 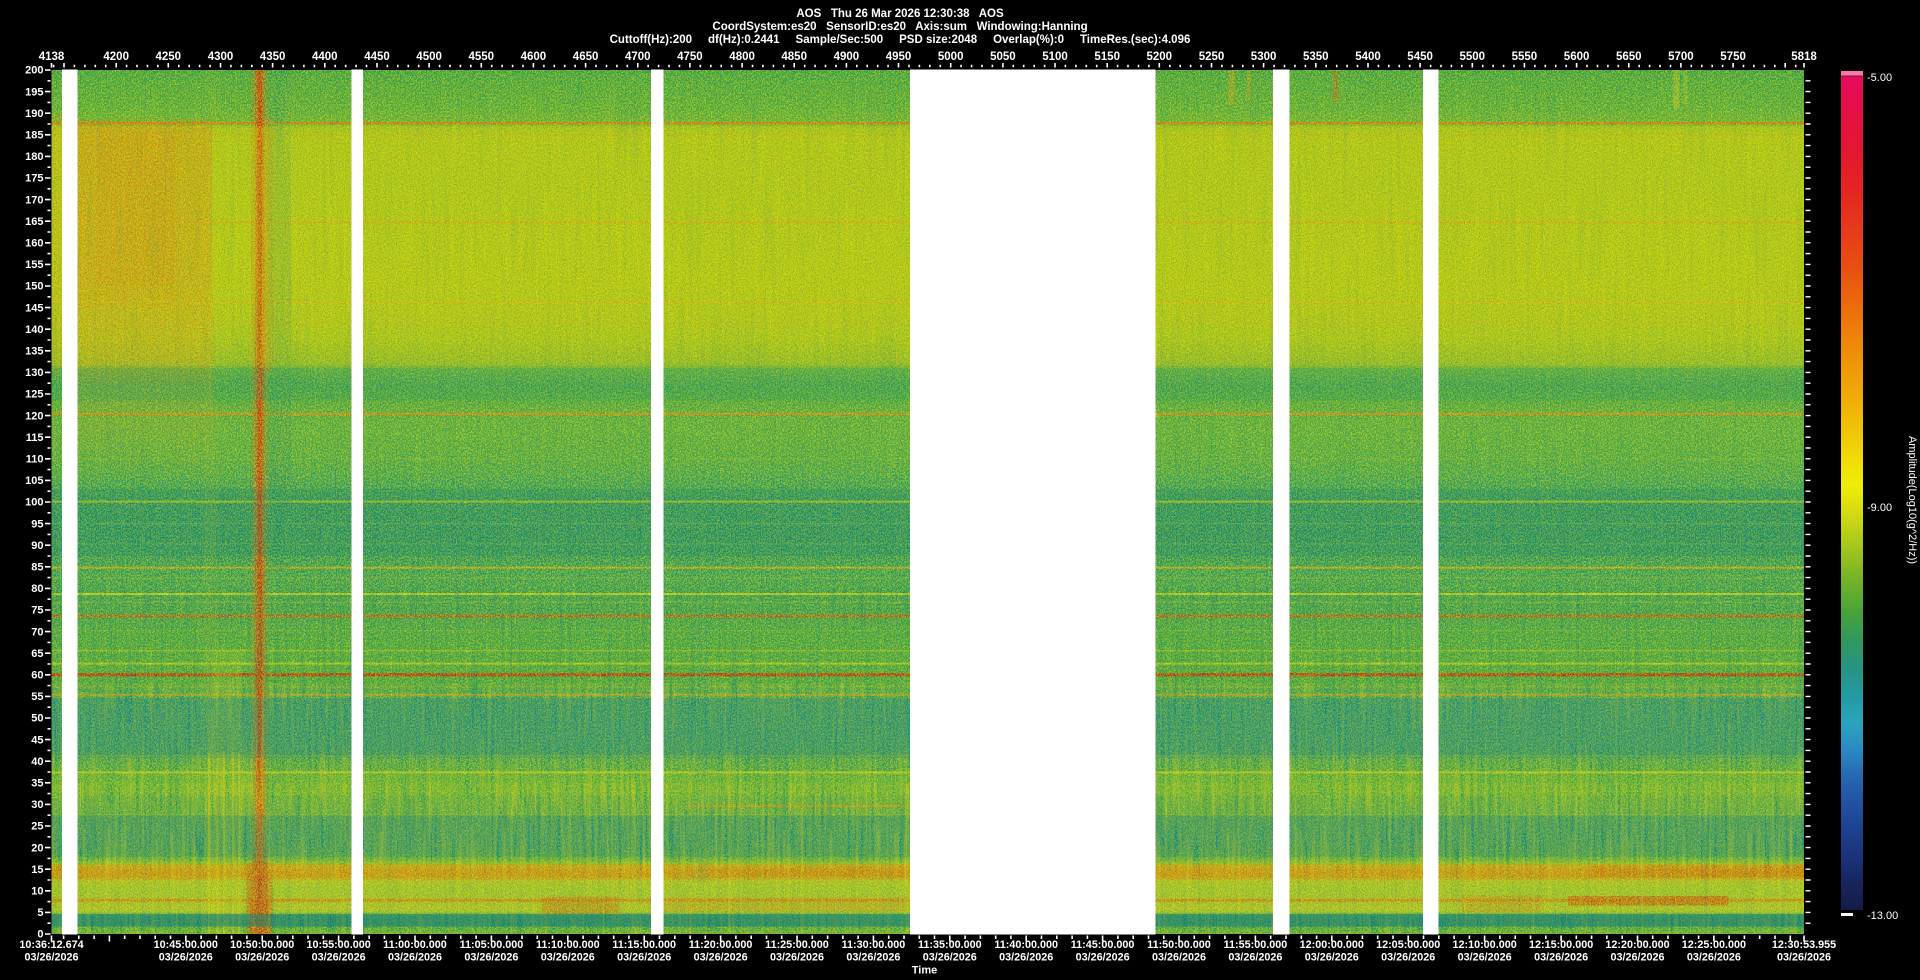 What do you see at coordinates (1332, 945) in the screenshot?
I see `svg-text: 12:00:00.000` at bounding box center [1332, 945].